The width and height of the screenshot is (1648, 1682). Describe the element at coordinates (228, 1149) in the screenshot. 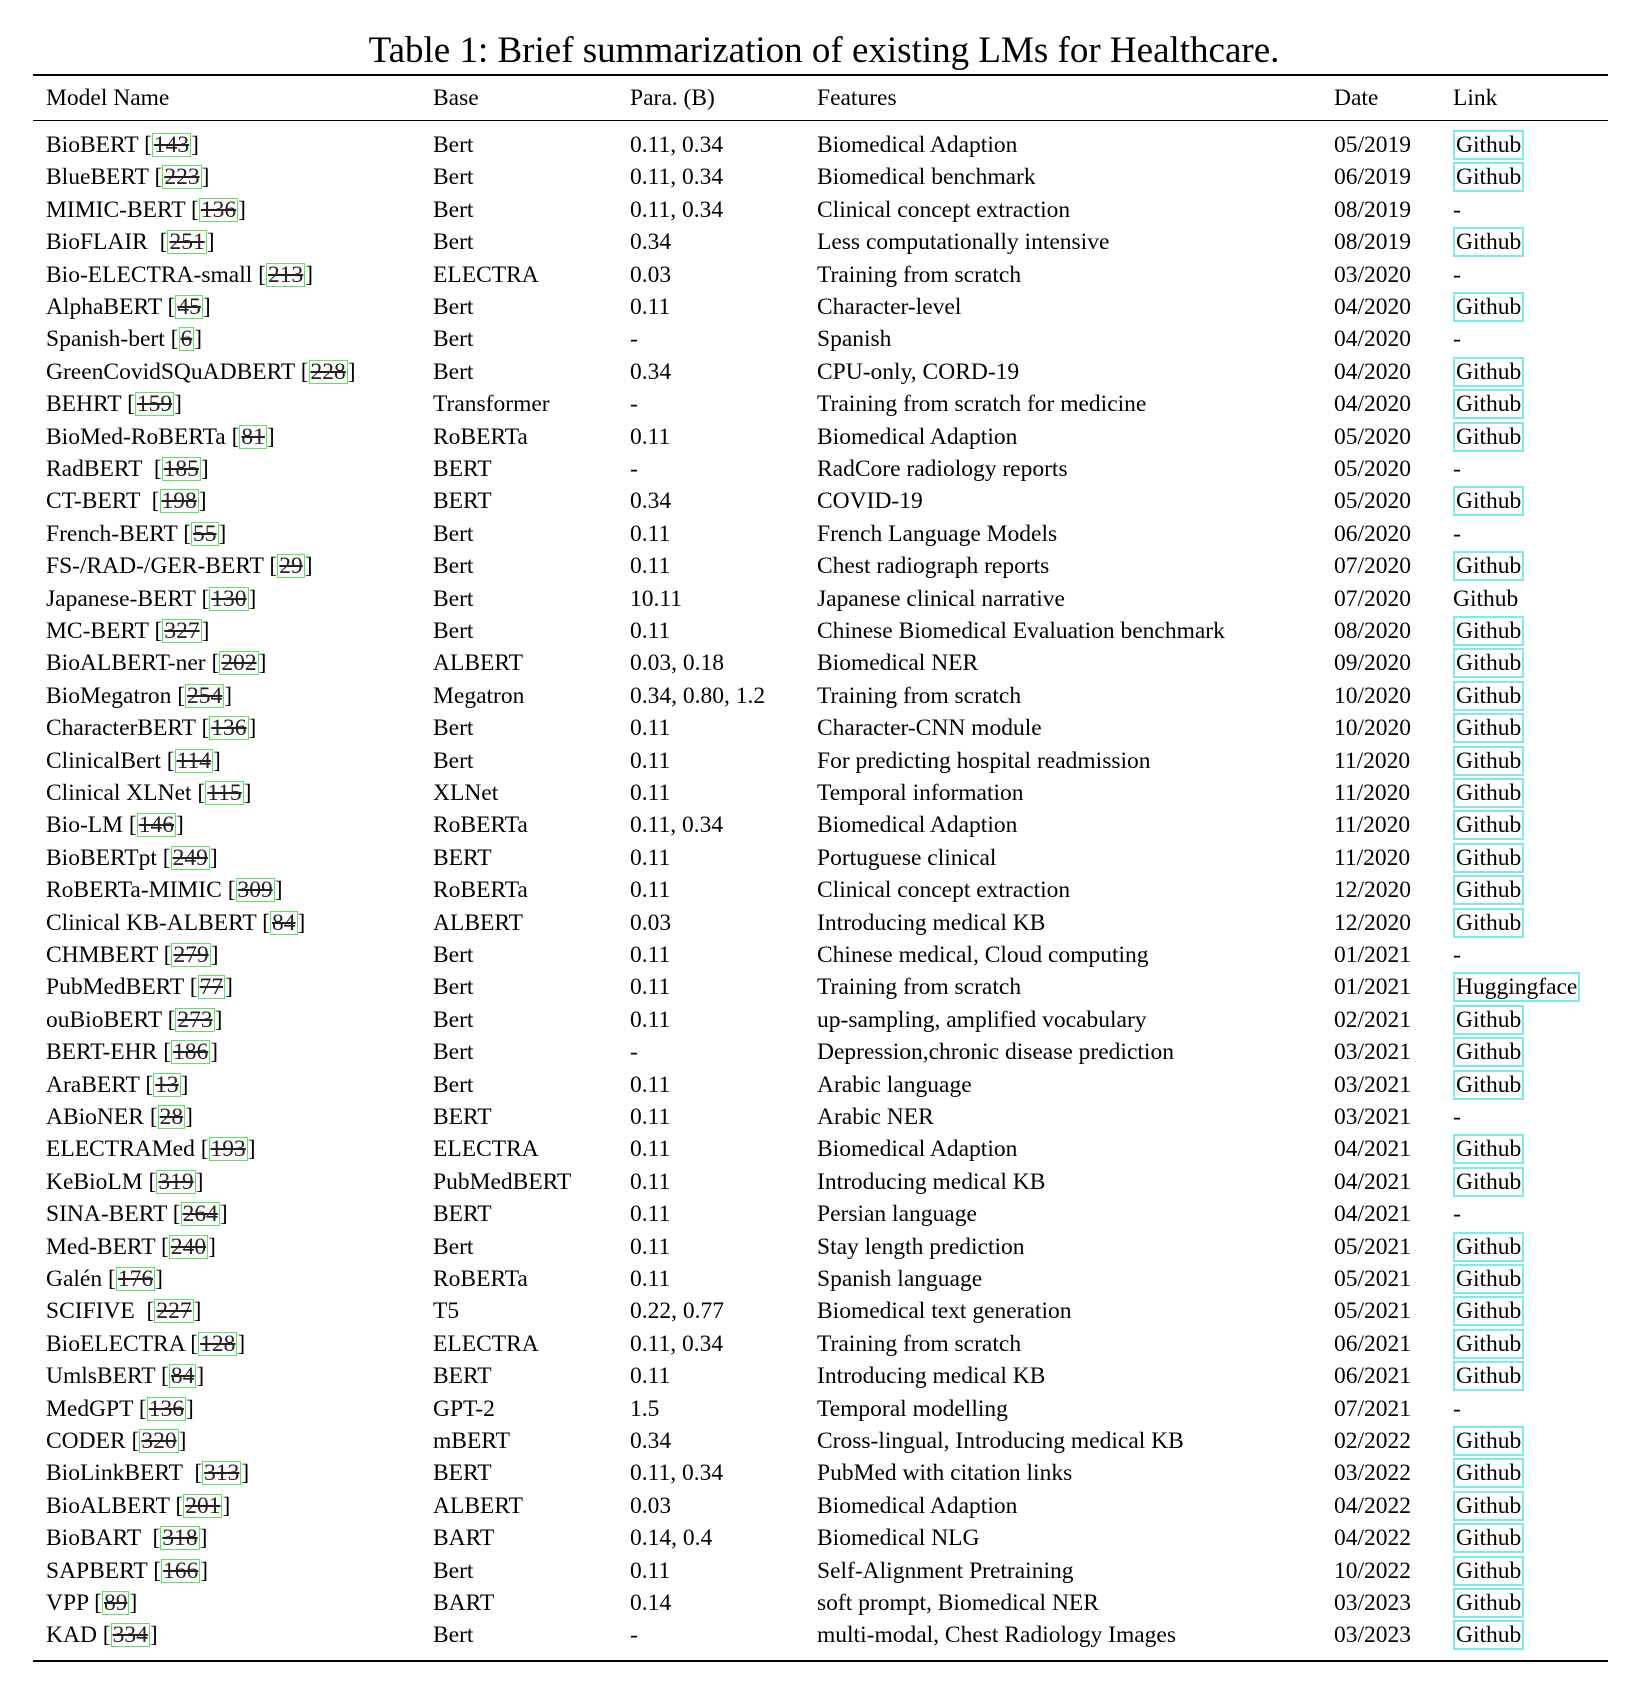

I see `citation-link: 193` at that location.